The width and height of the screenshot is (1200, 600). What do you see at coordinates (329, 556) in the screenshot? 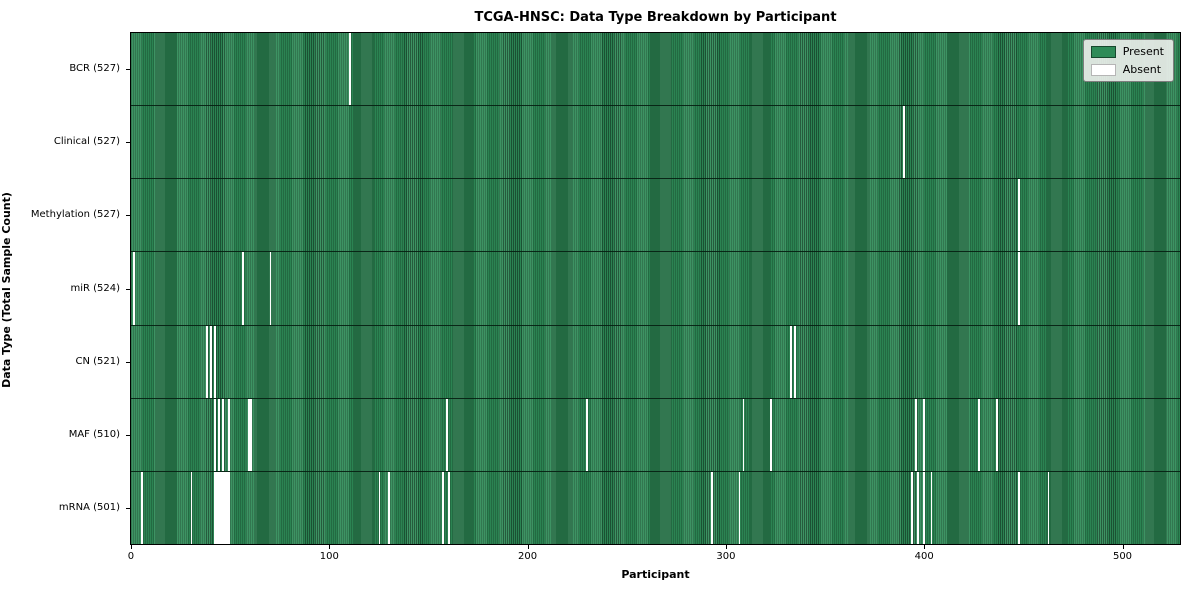
I see `x-tick-label: 100` at bounding box center [329, 556].